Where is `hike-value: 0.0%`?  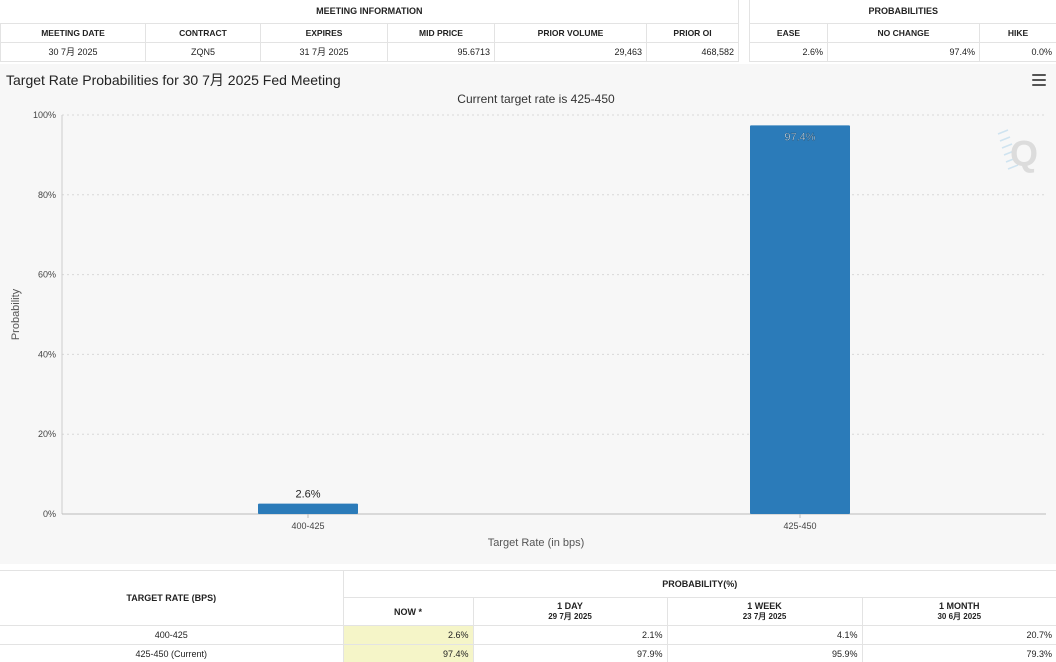
hike-value: 0.0% is located at coordinates (1017, 51).